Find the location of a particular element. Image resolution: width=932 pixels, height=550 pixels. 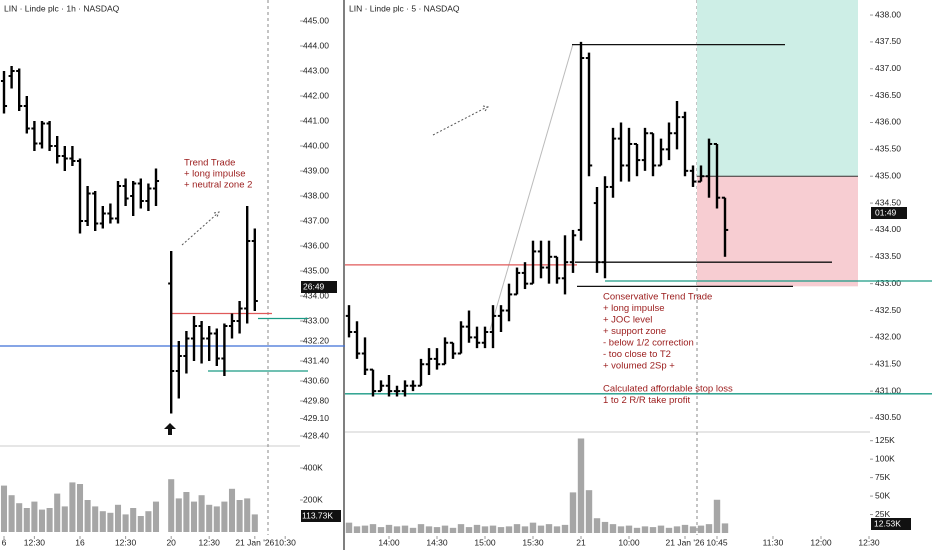

countdown: 26:49 is located at coordinates (314, 286).